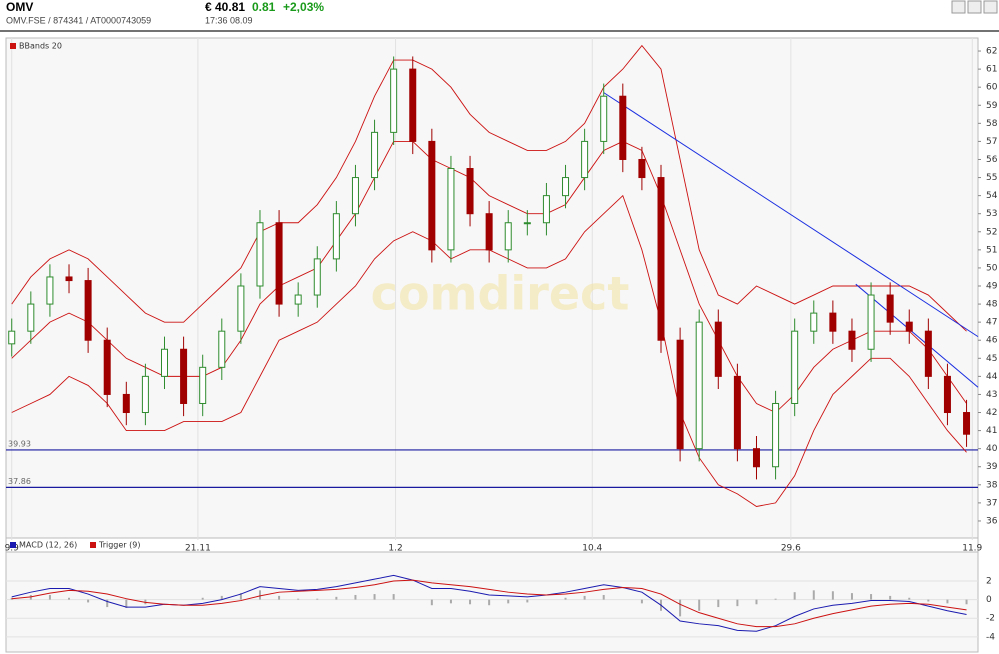  I want to click on y-tick-label: 62, so click(991, 52).